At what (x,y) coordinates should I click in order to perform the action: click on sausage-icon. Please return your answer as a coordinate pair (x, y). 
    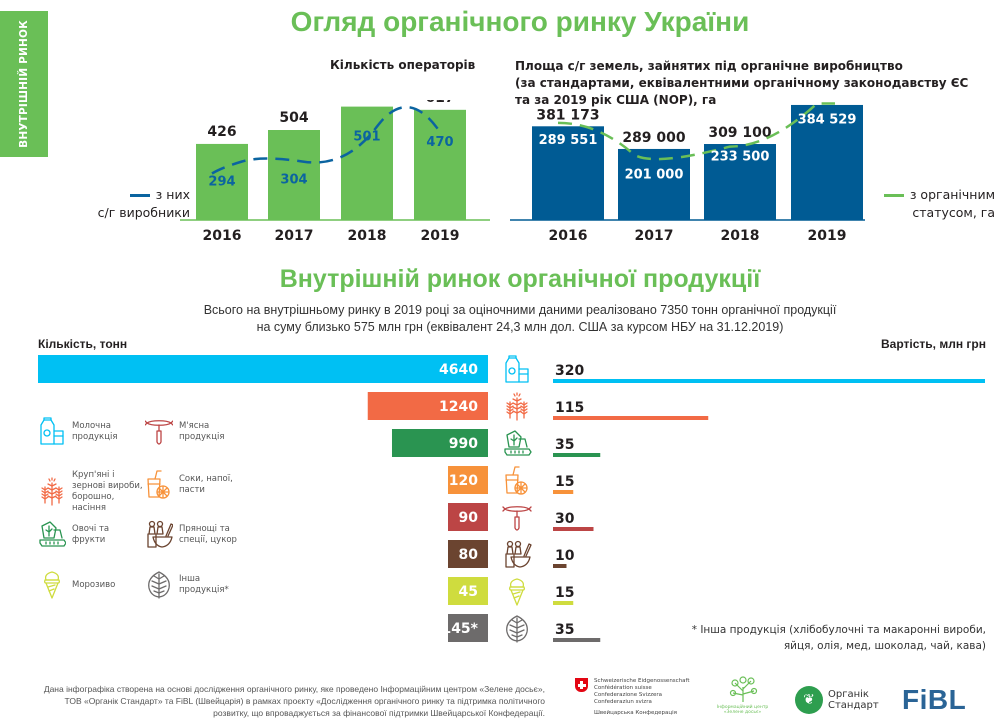
    Looking at the image, I should click on (159, 432).